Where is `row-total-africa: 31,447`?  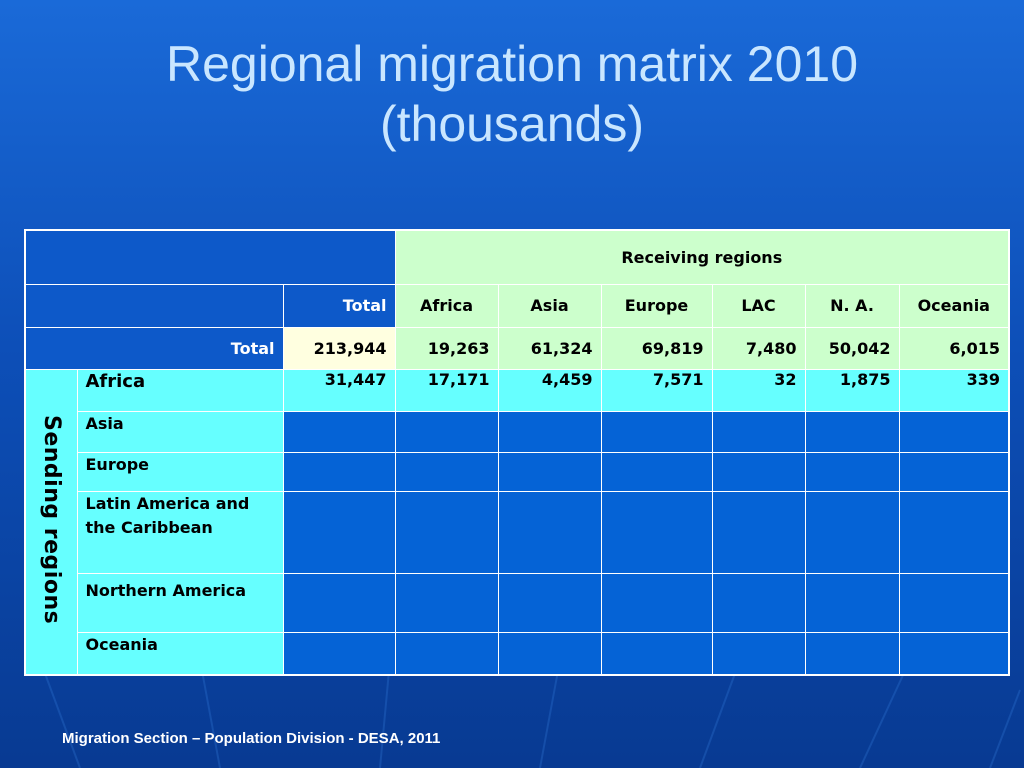 row-total-africa: 31,447 is located at coordinates (339, 390).